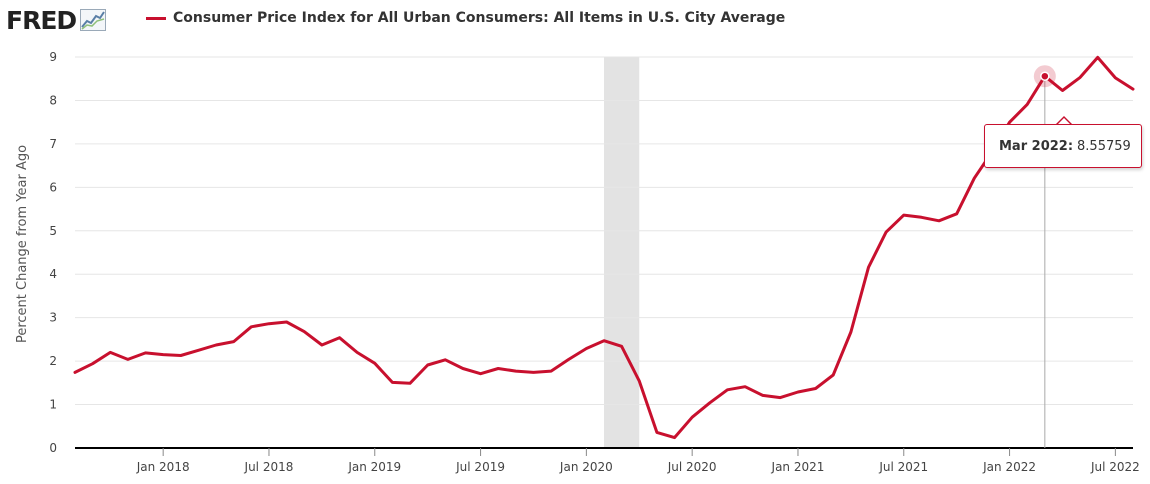 This screenshot has height=484, width=1150. I want to click on fred-logo-text: FRED, so click(41, 20).